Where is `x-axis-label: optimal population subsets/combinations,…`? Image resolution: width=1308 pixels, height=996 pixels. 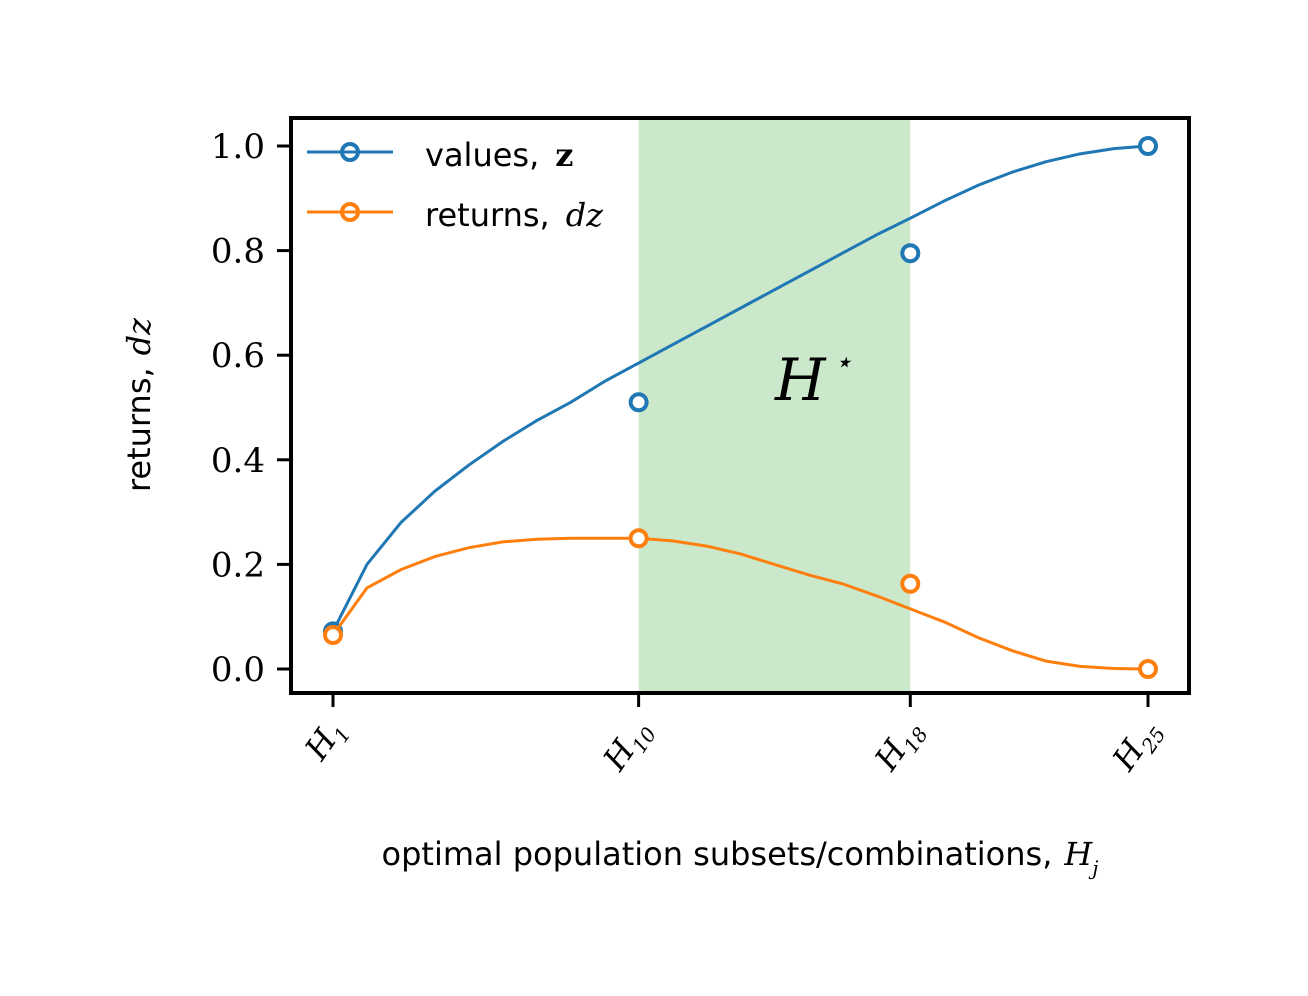 x-axis-label: optimal population subsets/combinations,… is located at coordinates (740, 857).